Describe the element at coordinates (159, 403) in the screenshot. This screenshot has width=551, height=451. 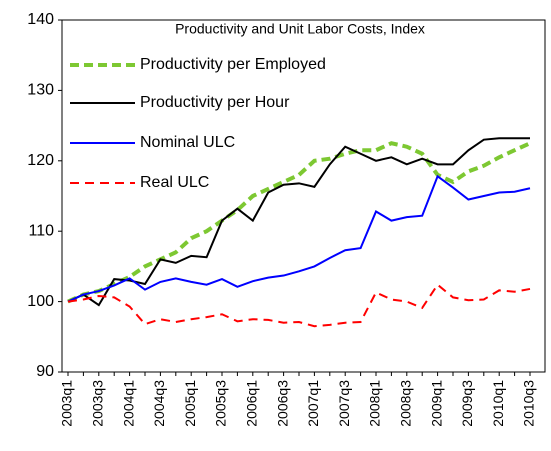
I see `x-tick-label: 2004q3` at that location.